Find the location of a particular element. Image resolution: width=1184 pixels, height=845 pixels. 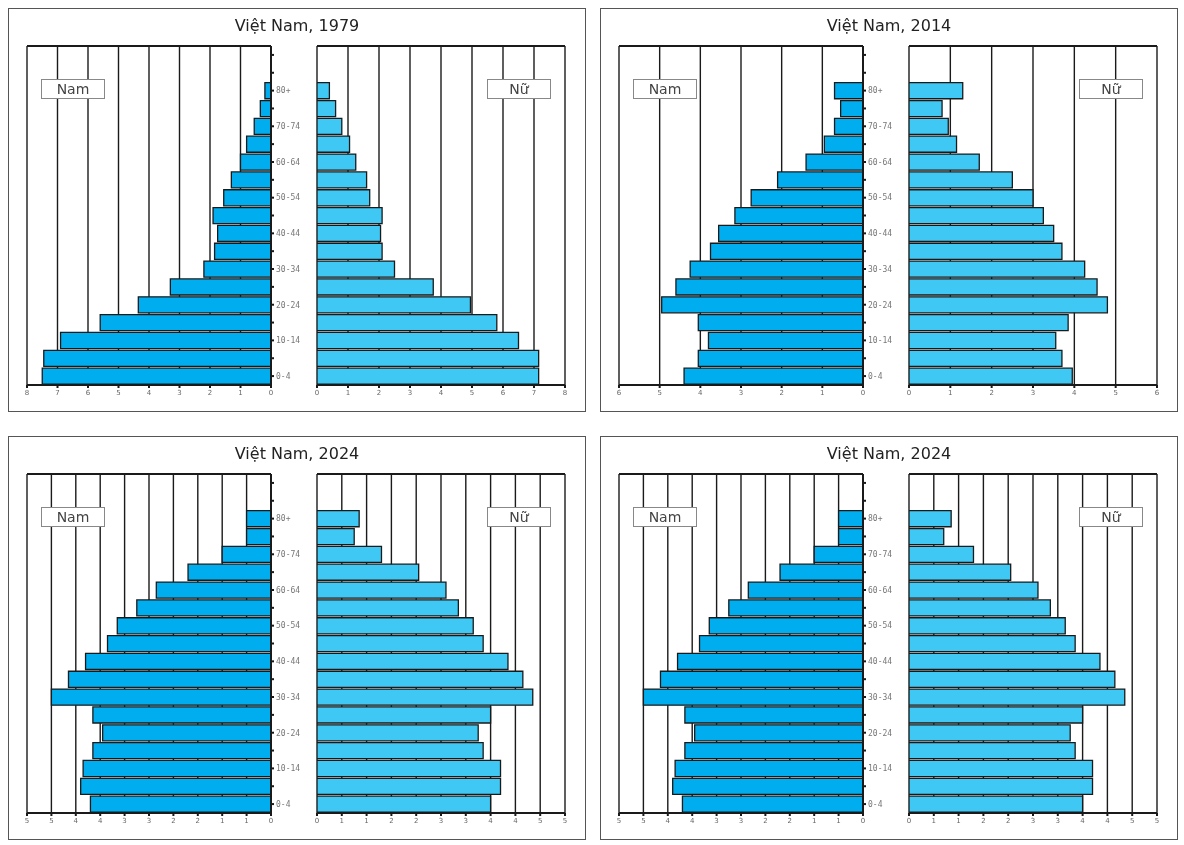

chart-title: Việt Nam, 1979 is located at coordinates (297, 26).